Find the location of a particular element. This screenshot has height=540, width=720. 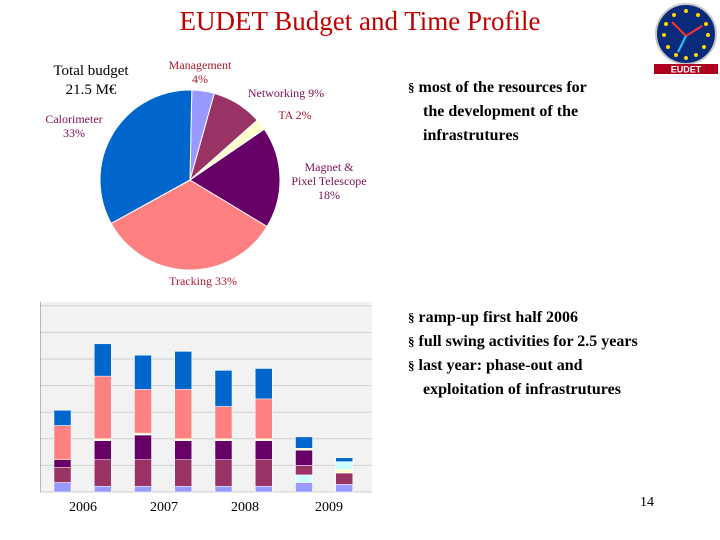

pie-label-calorimeter-name: Calorimeter is located at coordinates (74, 119).